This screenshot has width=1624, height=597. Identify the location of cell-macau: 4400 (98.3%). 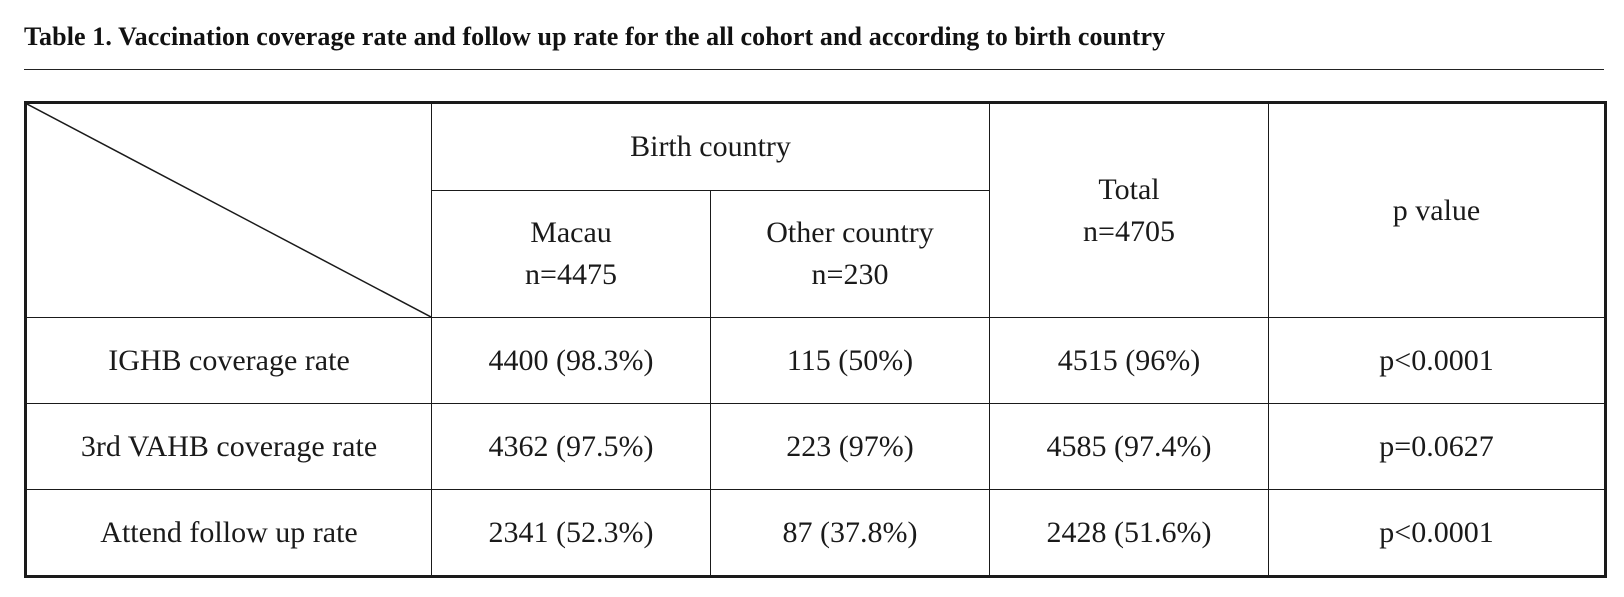
(571, 360).